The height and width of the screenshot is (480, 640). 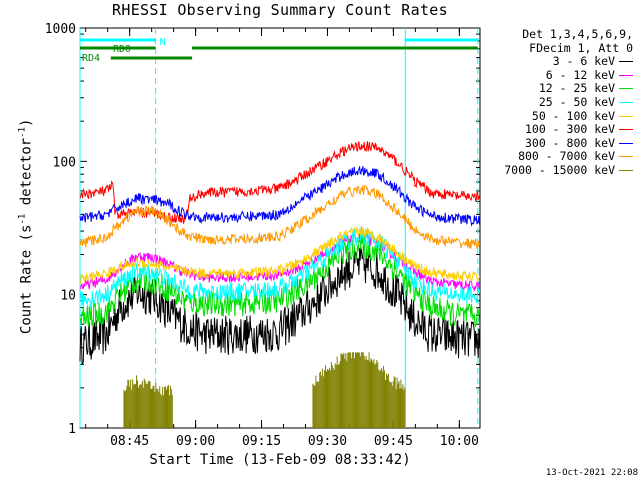 I want to click on legend-entry: 7000 - 15000 keV, so click(x=555, y=170).